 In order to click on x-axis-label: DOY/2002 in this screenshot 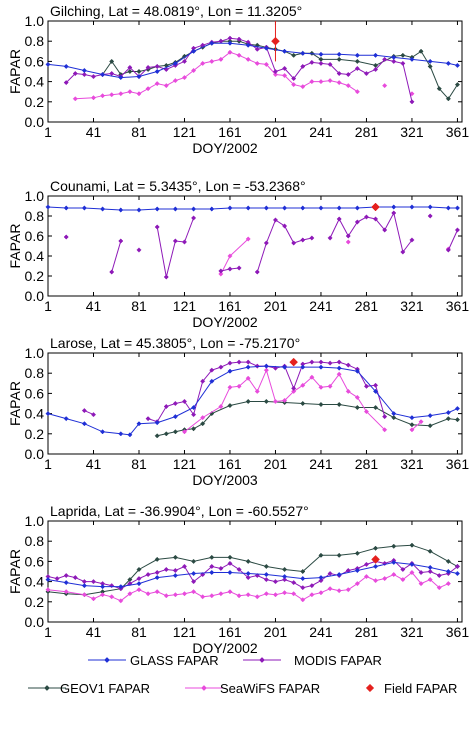, I will do `click(225, 148)`.